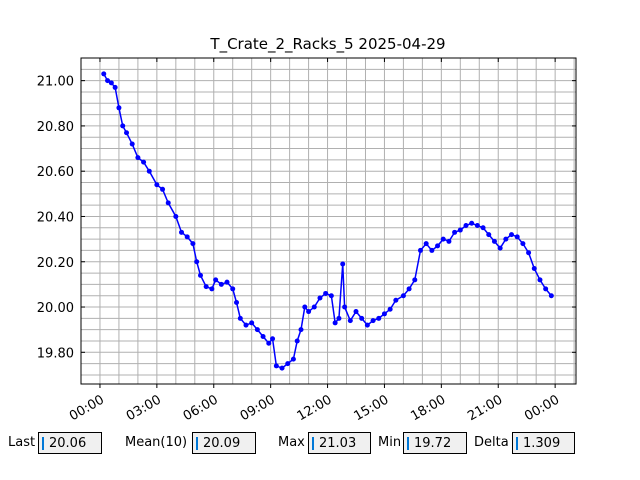 The width and height of the screenshot is (640, 480). Describe the element at coordinates (339, 443) in the screenshot. I see `stat-field: 21.03` at that location.